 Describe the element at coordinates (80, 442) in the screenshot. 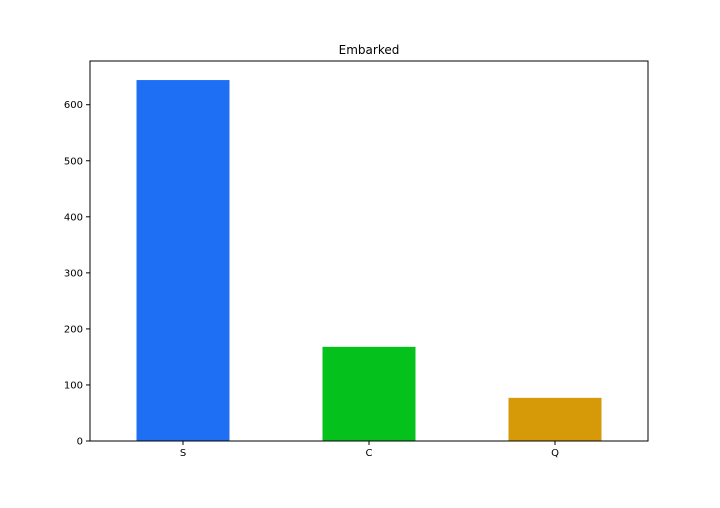

I see `y-tick-label: 0` at that location.